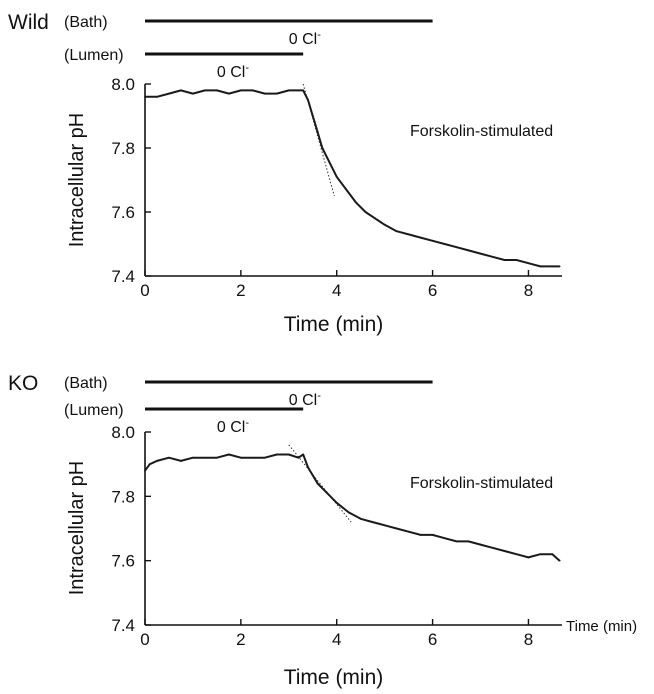  I want to click on slope-line, so click(320, 483).